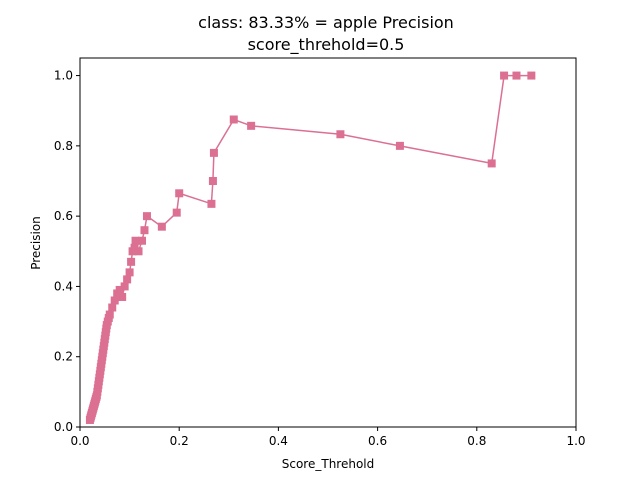 Image resolution: width=640 pixels, height=480 pixels. What do you see at coordinates (63, 216) in the screenshot?
I see `y-tick-label: 0.6` at bounding box center [63, 216].